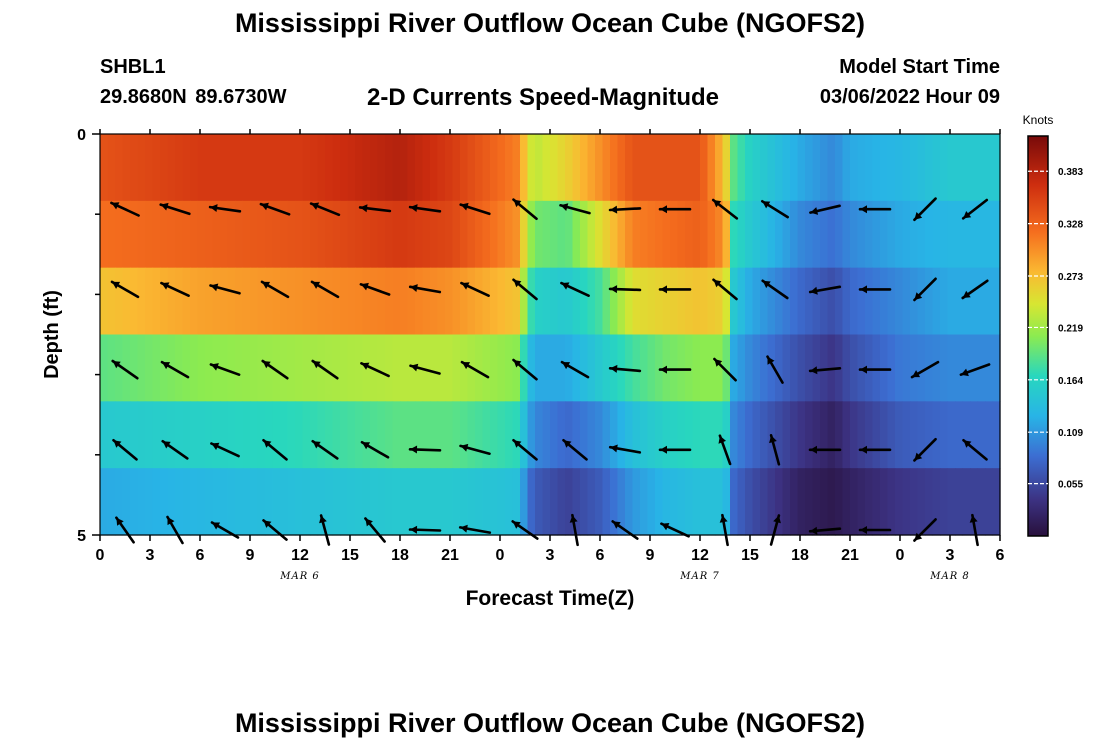  What do you see at coordinates (1070, 225) in the screenshot?
I see `colorbar-tick-label: 0.328` at bounding box center [1070, 225].